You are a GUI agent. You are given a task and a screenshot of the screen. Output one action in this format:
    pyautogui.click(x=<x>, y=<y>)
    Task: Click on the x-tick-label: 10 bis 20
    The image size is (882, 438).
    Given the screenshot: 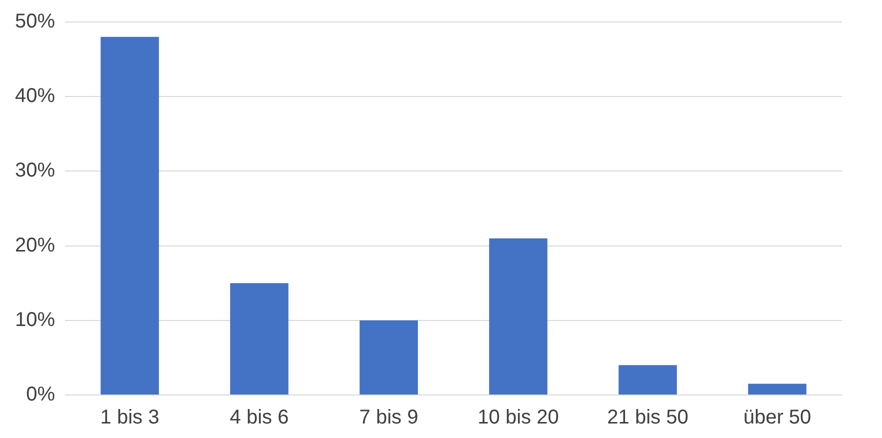 What is the action you would take?
    pyautogui.click(x=518, y=417)
    